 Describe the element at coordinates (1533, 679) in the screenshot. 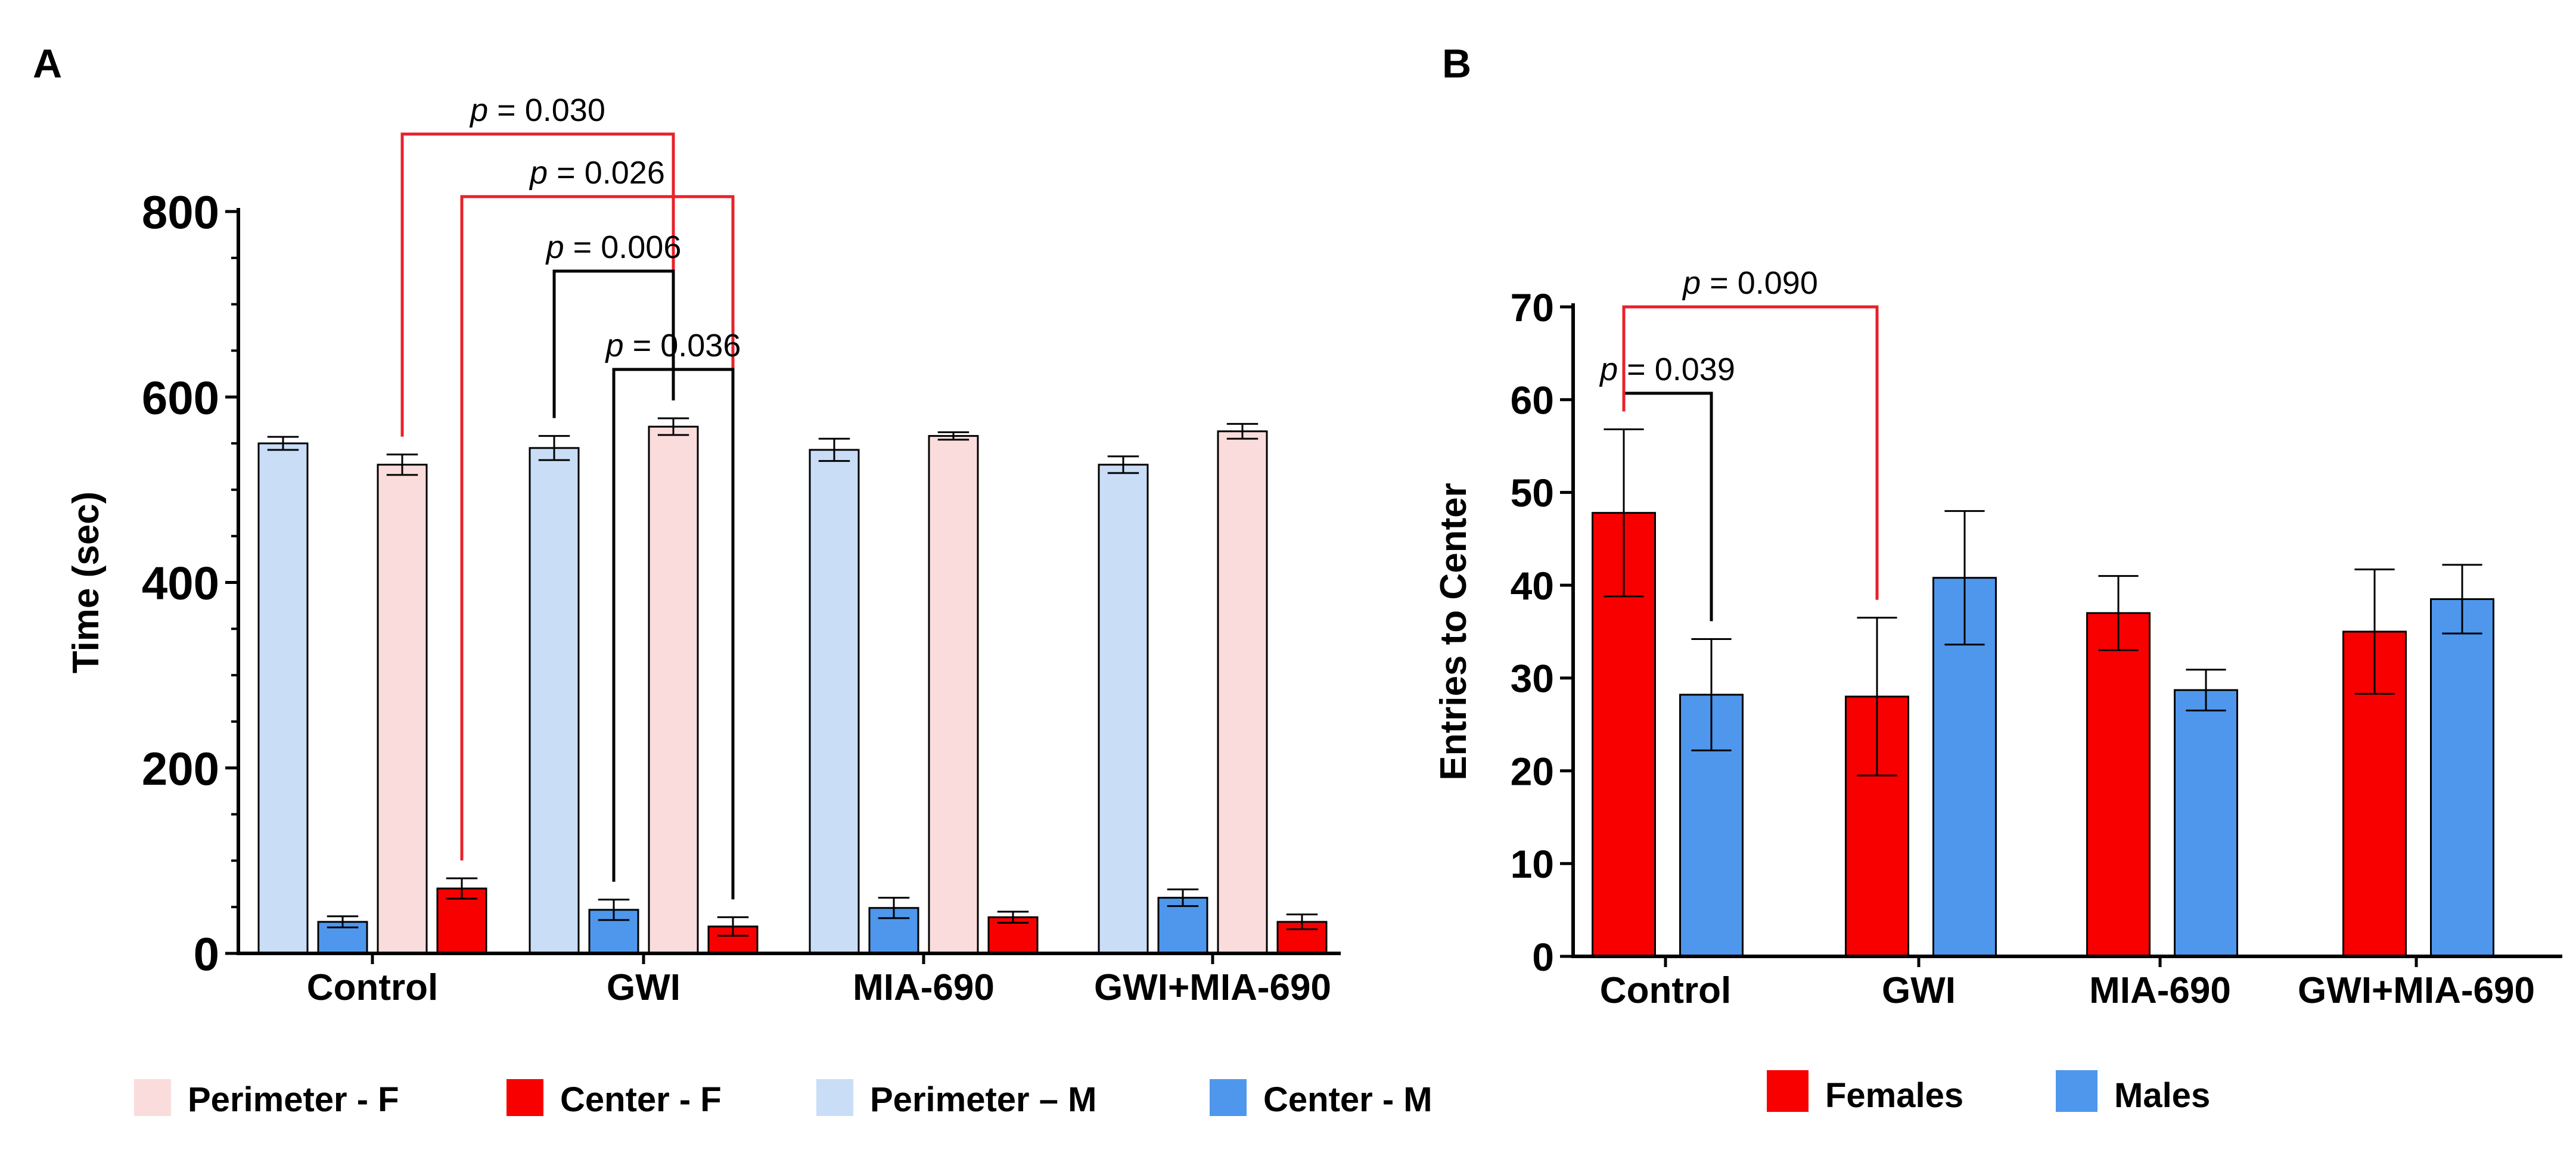

I see `panel-b-y-tick-label: 30` at that location.